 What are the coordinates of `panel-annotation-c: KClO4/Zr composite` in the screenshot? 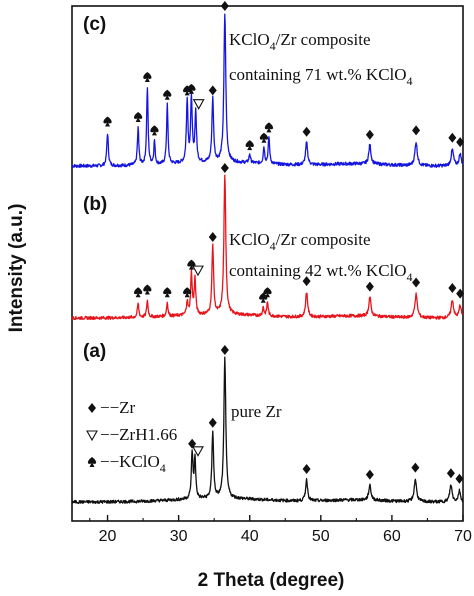 It's located at (300, 41).